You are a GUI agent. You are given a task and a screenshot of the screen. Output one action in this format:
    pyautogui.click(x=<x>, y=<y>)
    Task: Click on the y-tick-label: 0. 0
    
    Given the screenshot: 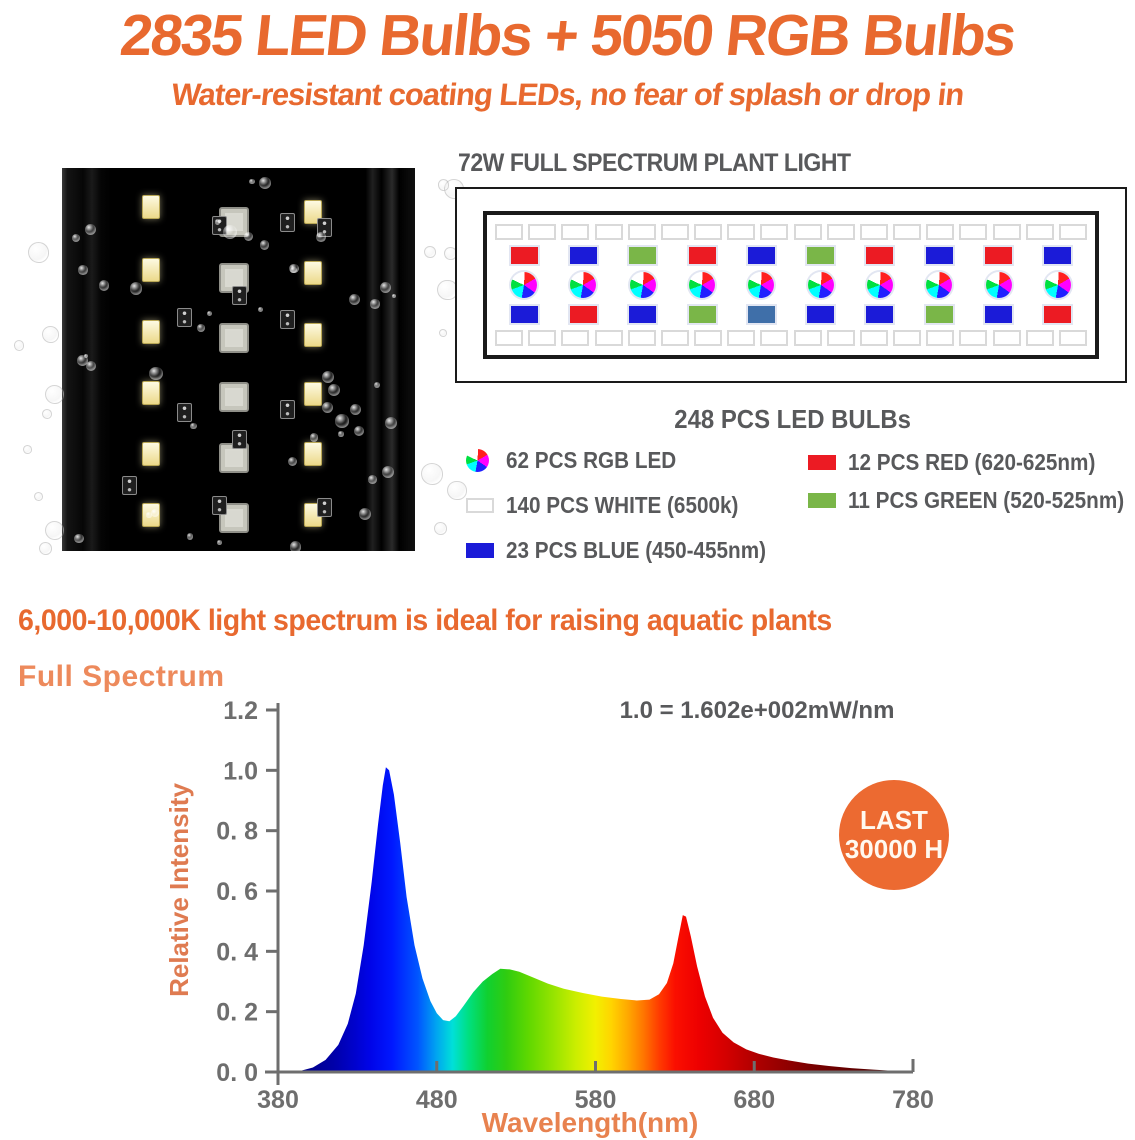 What is the action you would take?
    pyautogui.click(x=237, y=1073)
    